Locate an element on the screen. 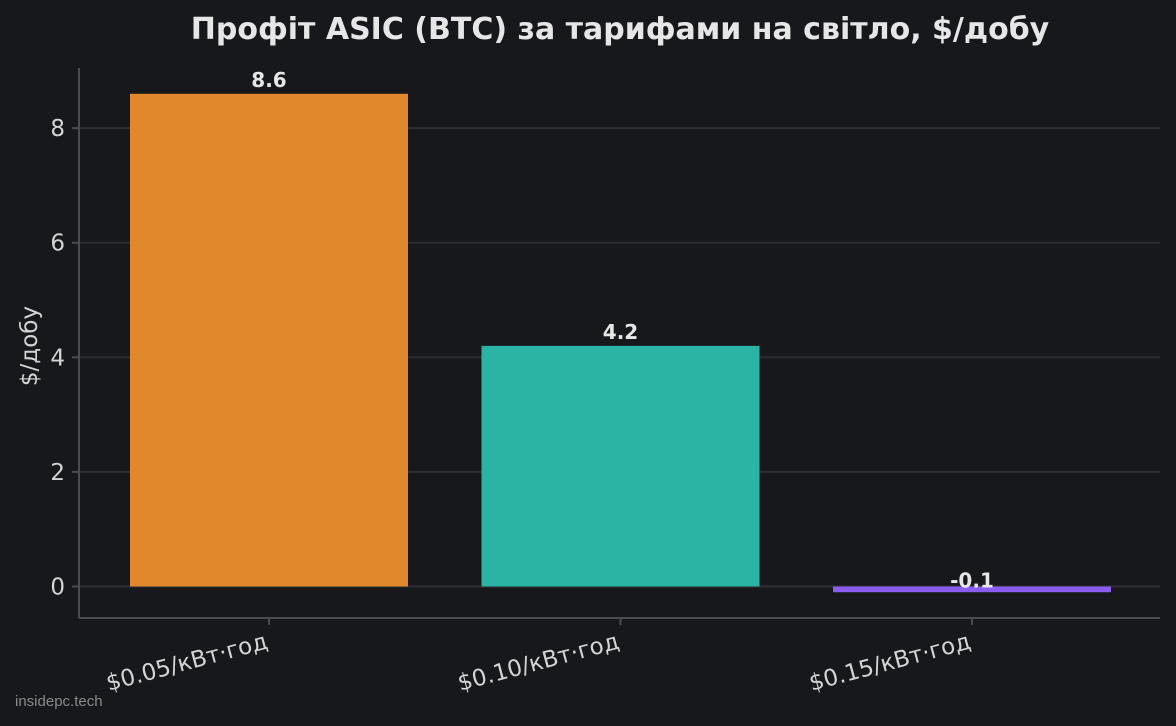  data-label: 4.2 is located at coordinates (620, 332).